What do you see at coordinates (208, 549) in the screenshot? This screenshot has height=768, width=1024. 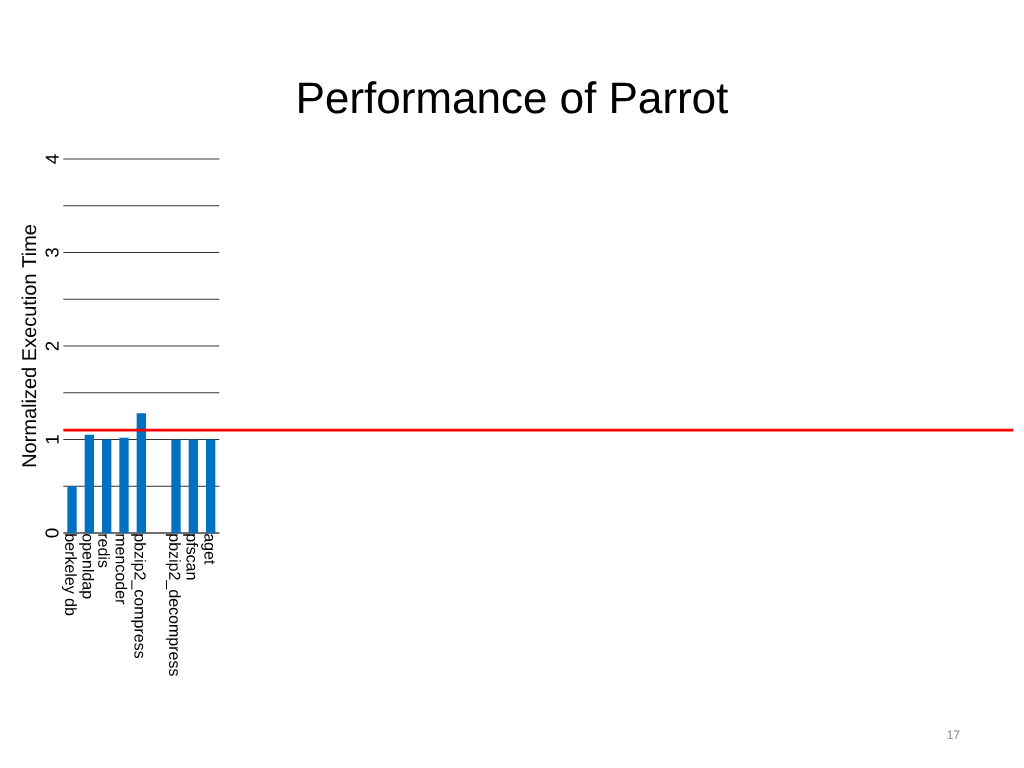 I see `x-tick-label: aget` at bounding box center [208, 549].